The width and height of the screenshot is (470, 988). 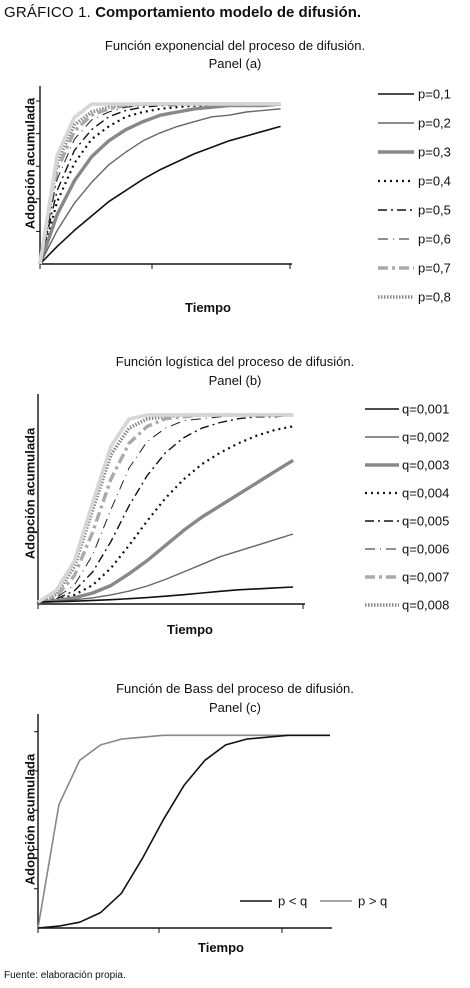 I want to click on panel-a-legend-label: p=0,3, so click(x=434, y=152).